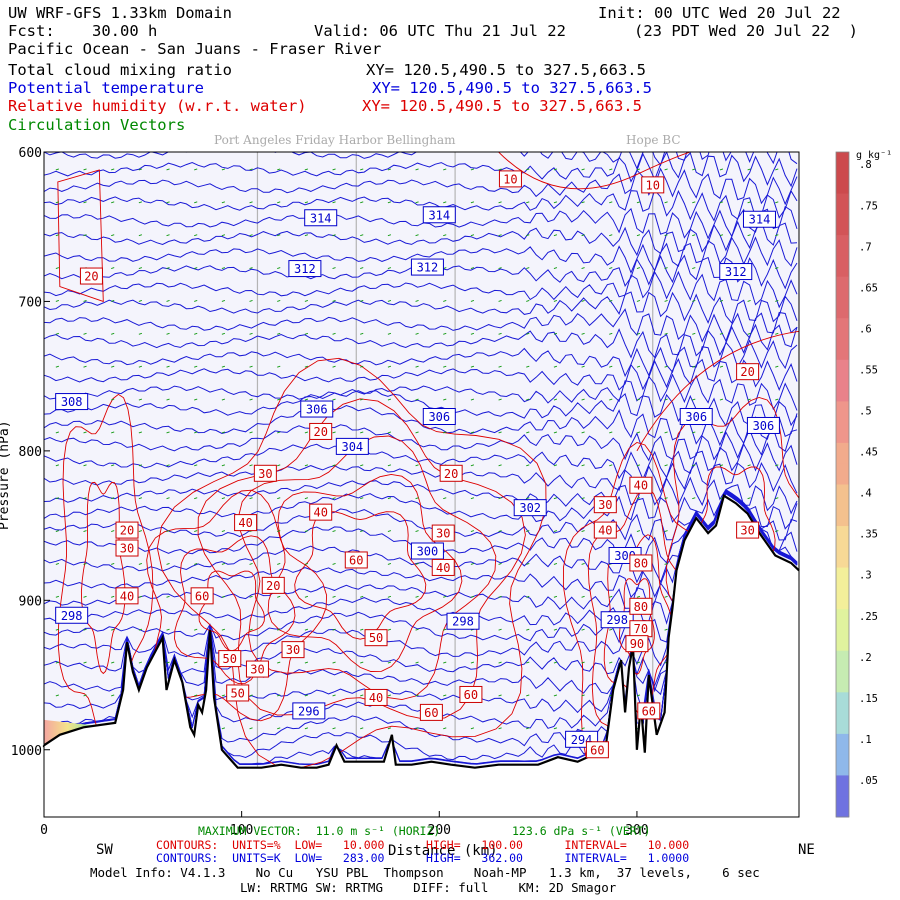 Image resolution: width=900 pixels, height=900 pixels. Describe the element at coordinates (760, 220) in the screenshot. I see `theta-label: 314` at that location.